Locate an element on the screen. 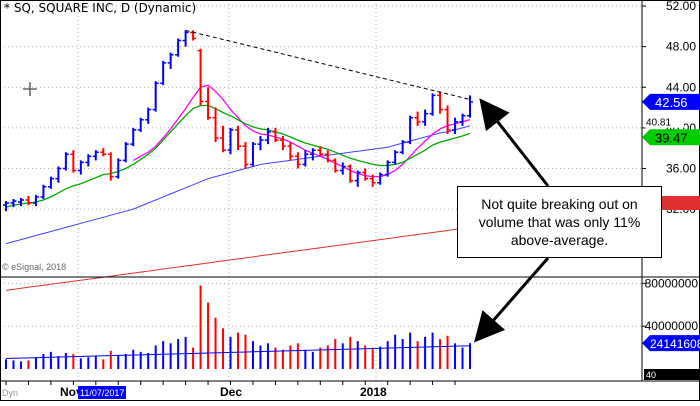 The width and height of the screenshot is (700, 406). chart-title: * SQ, SQUARE INC, D (Dynamic) is located at coordinates (100, 8).